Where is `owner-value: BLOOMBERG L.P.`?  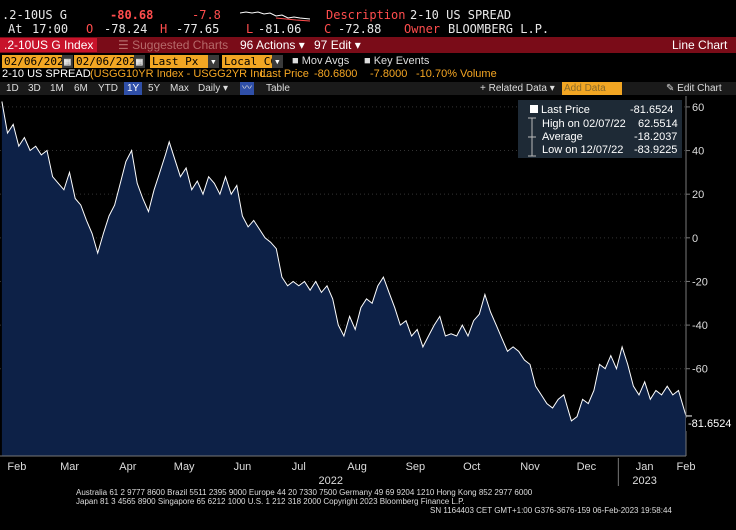 owner-value: BLOOMBERG L.P. is located at coordinates (499, 29).